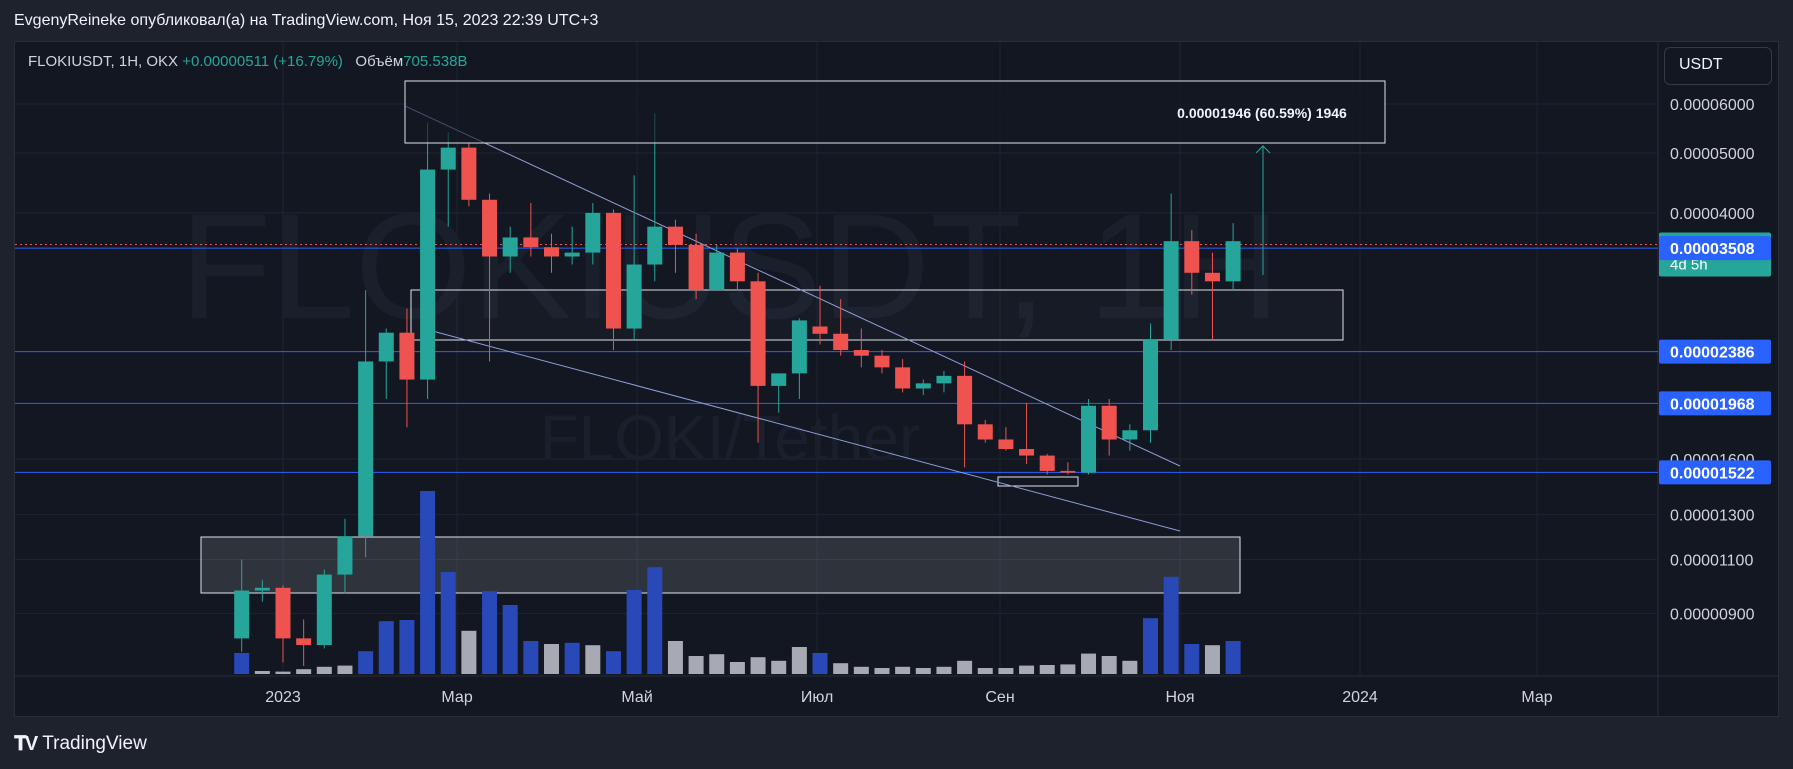 The image size is (1793, 769). What do you see at coordinates (262, 61) in the screenshot?
I see `legend-change: +0.00000511 (+16.79%)` at bounding box center [262, 61].